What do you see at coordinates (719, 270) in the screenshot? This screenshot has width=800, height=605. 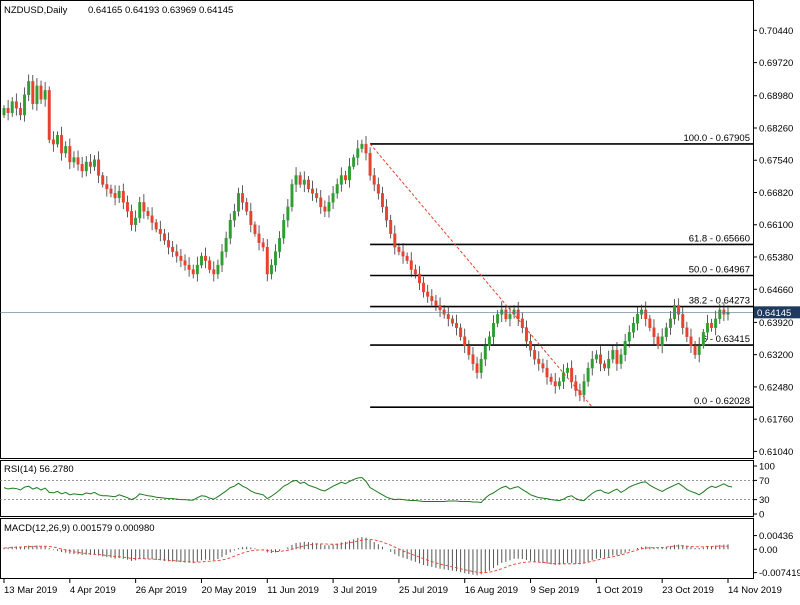 I see `fib-level-label: 50.0 - 0.64967` at bounding box center [719, 270].